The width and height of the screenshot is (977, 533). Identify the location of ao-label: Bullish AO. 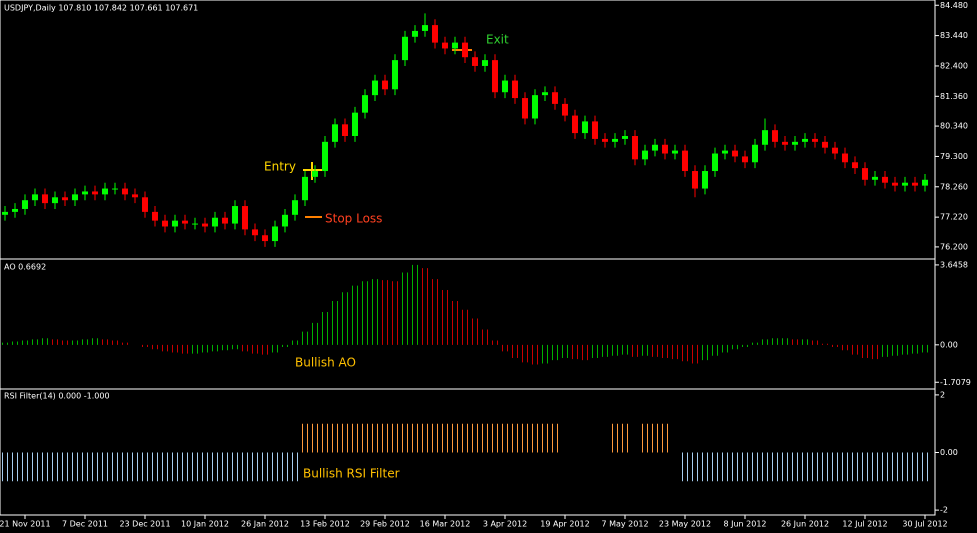
(325, 363).